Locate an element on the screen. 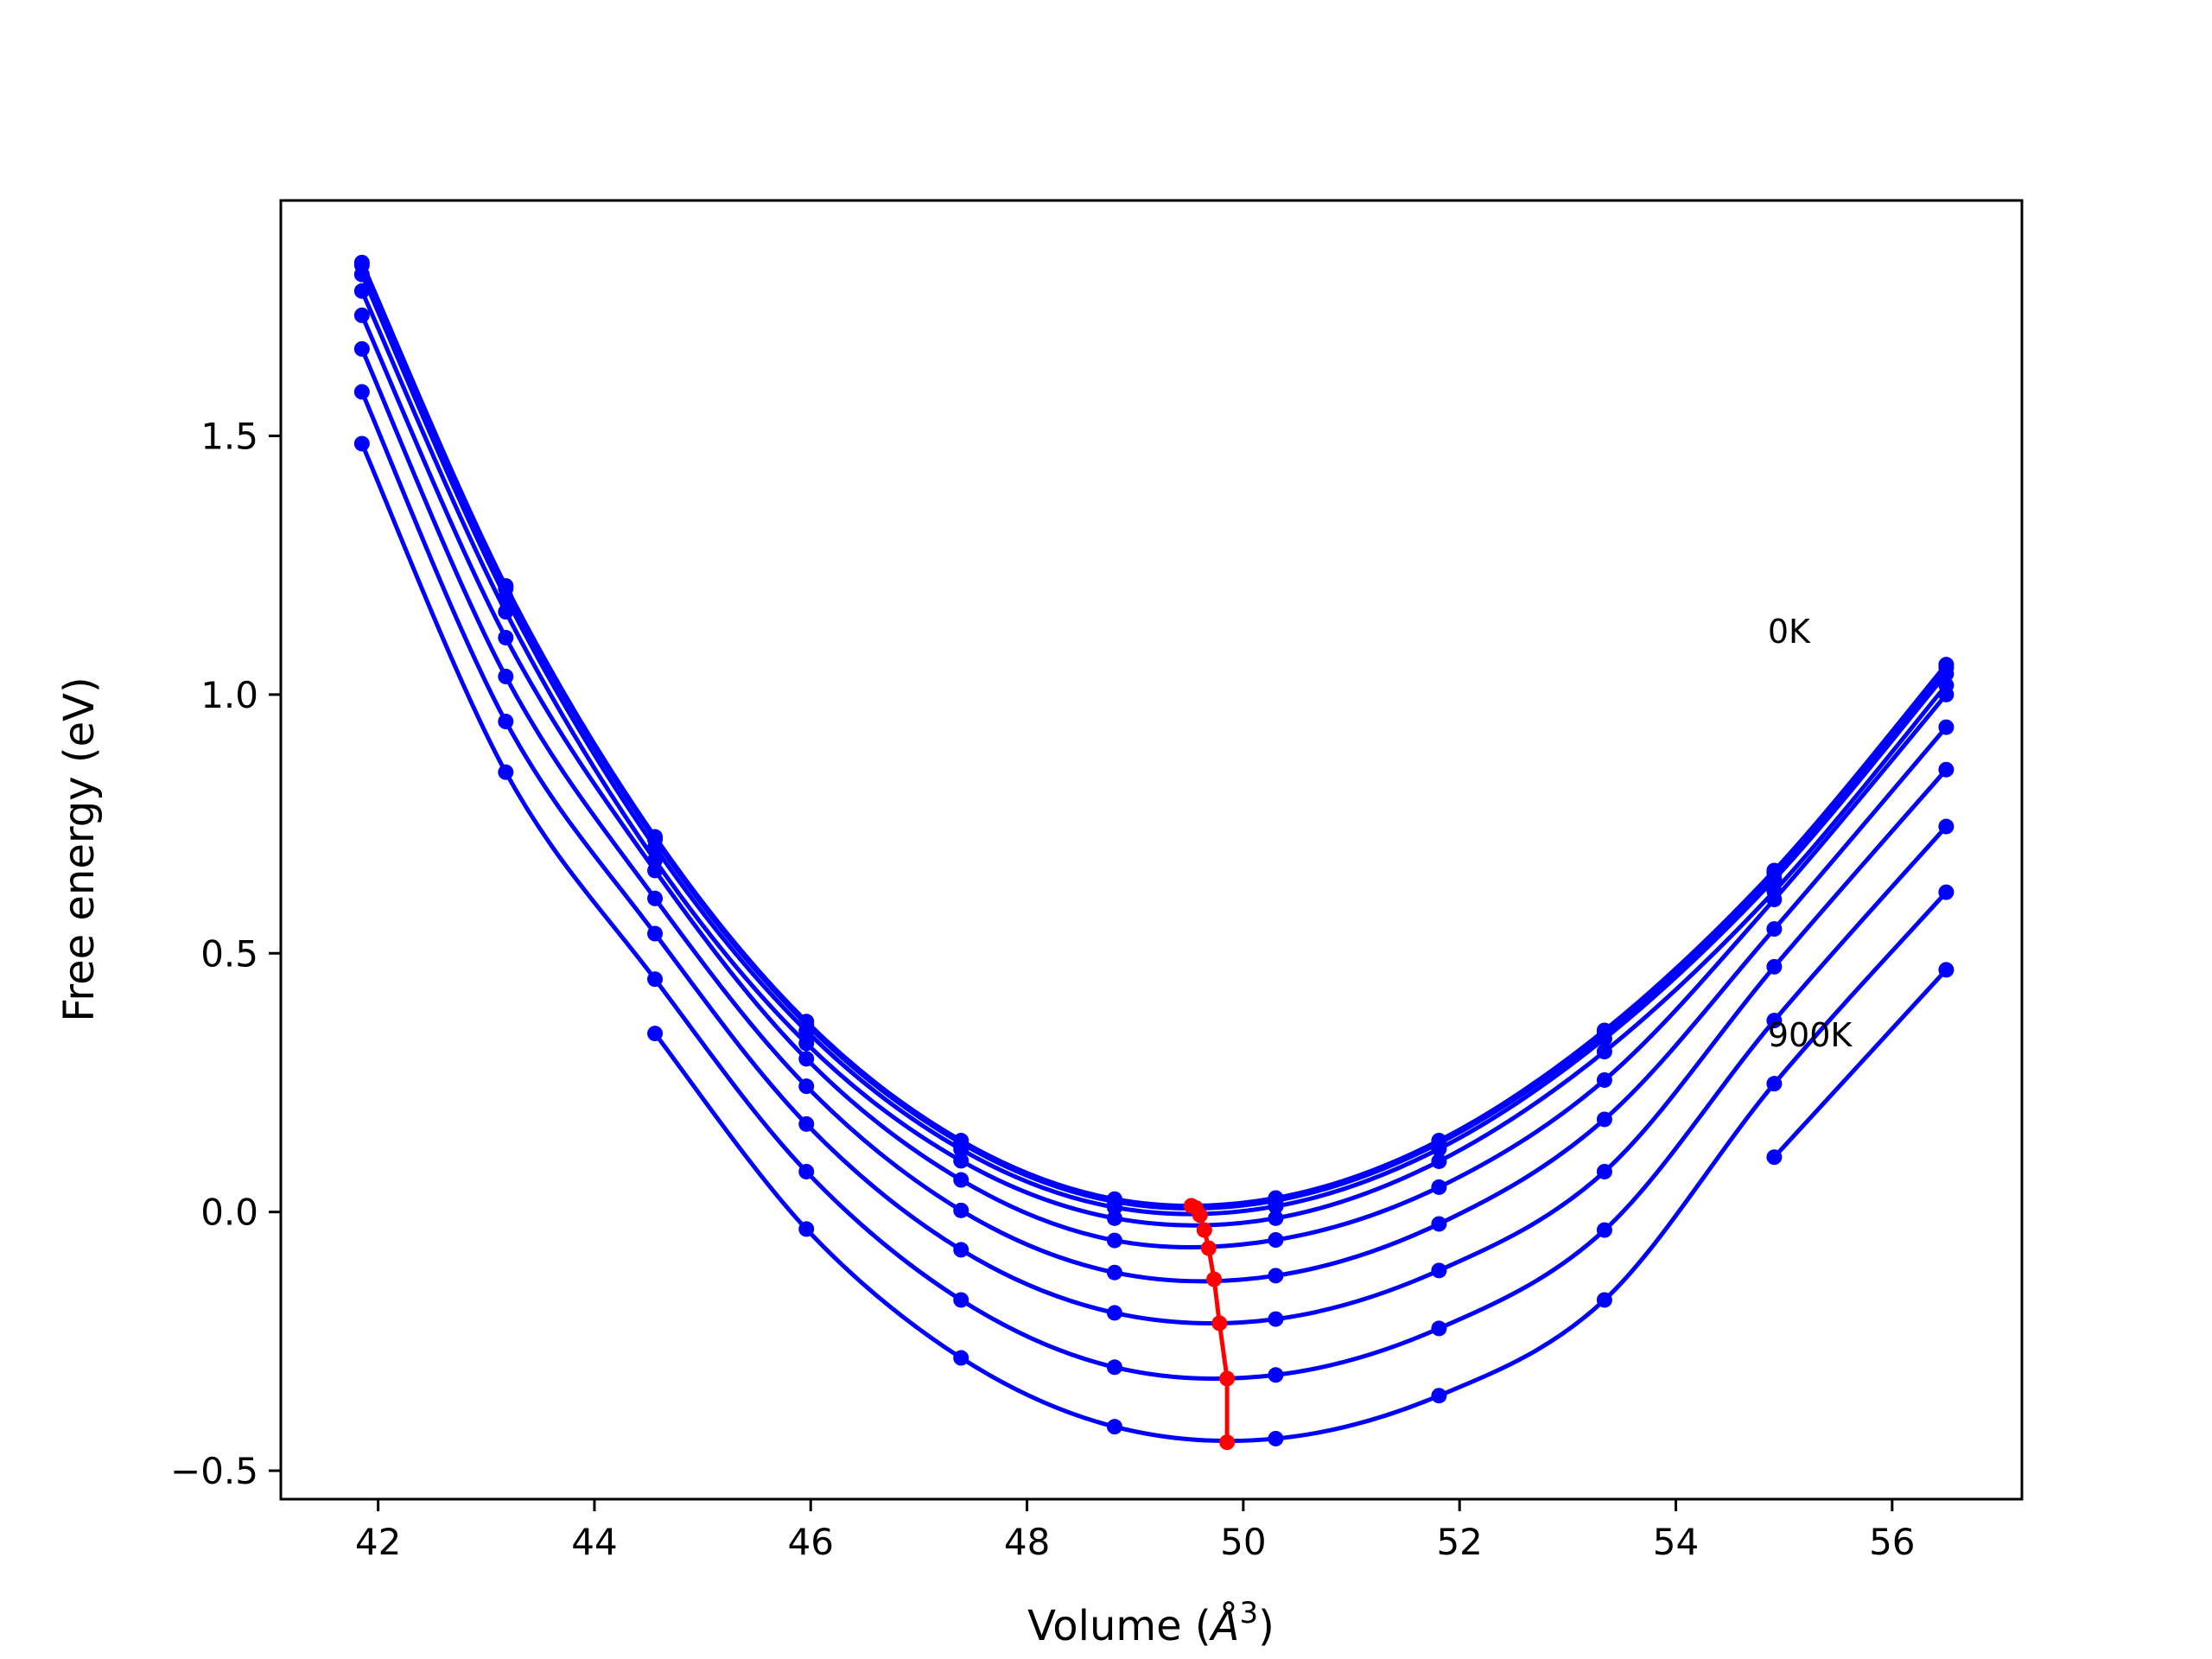  annotations: 0K 900K is located at coordinates (1811, 833).